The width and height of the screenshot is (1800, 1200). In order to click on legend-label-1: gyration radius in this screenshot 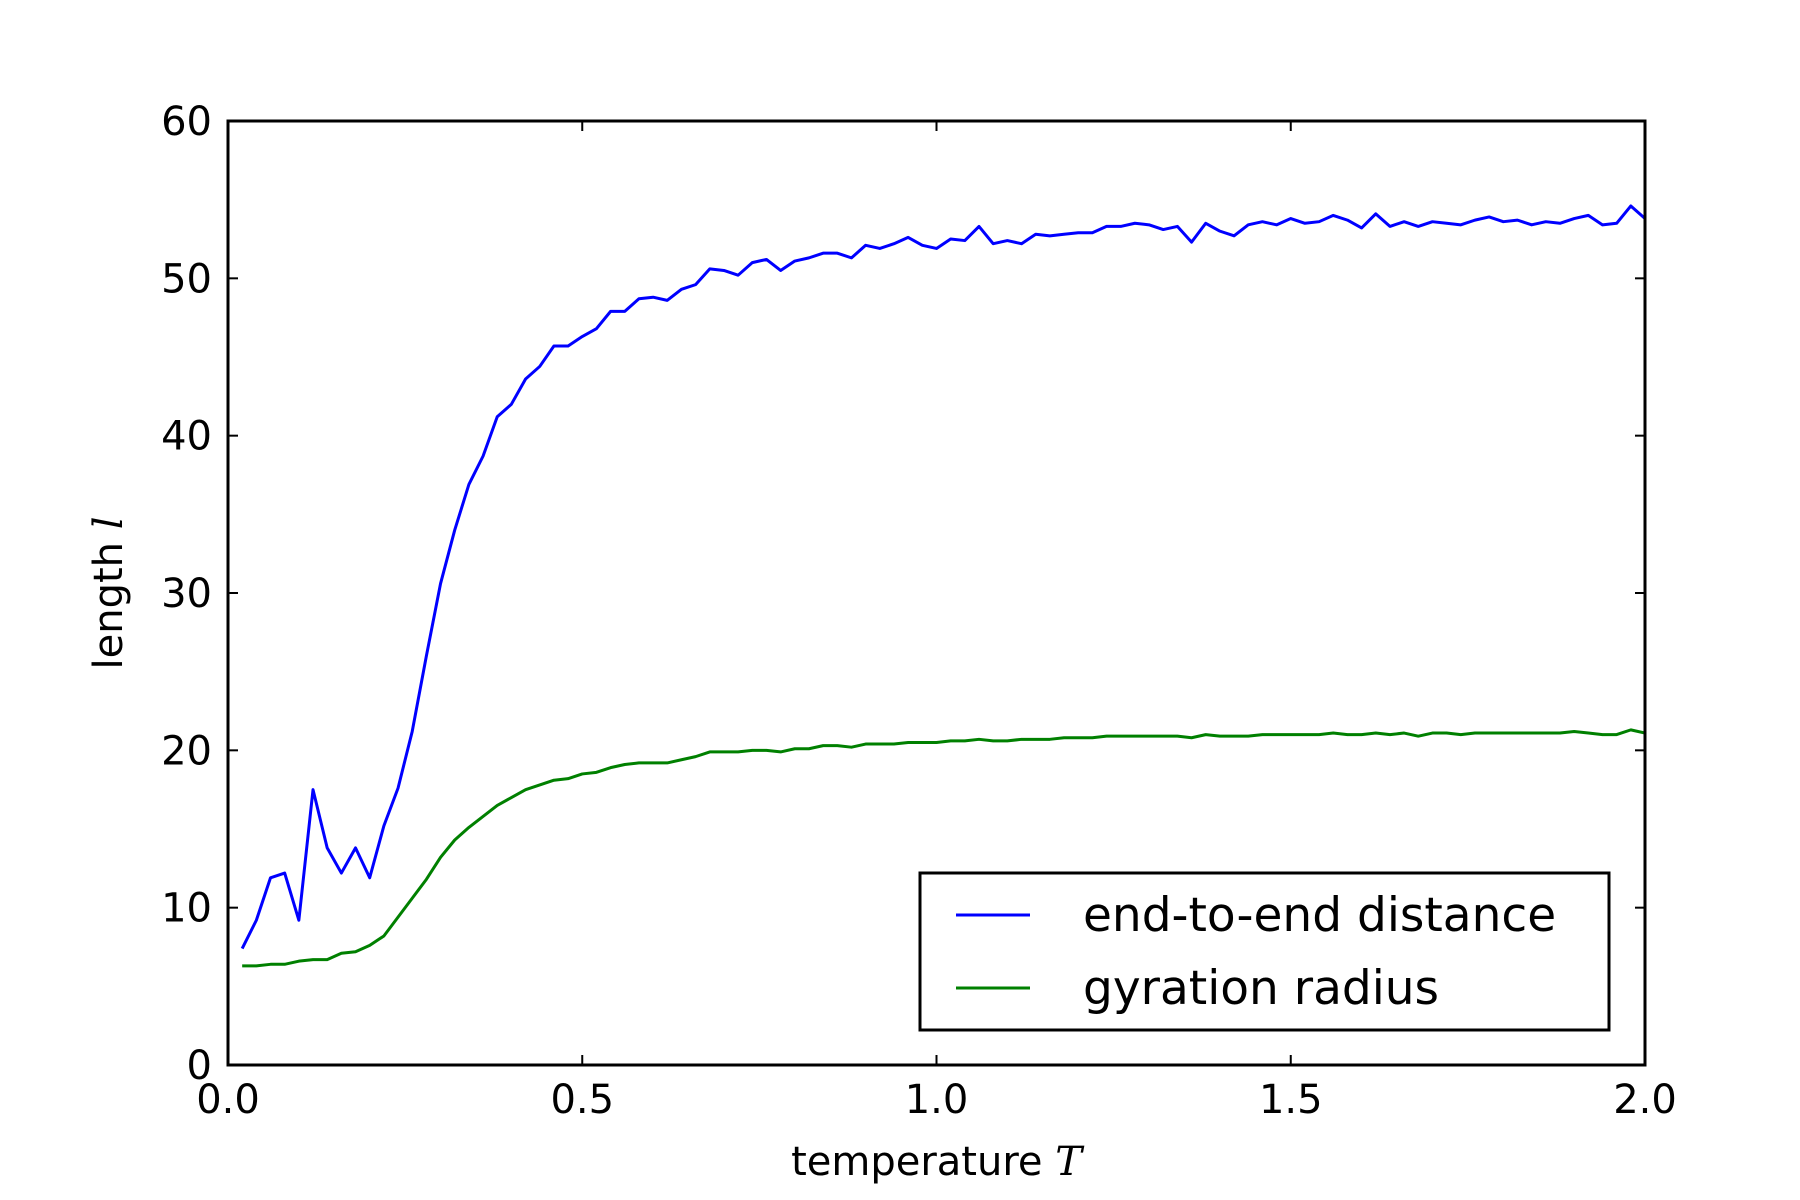, I will do `click(1261, 988)`.